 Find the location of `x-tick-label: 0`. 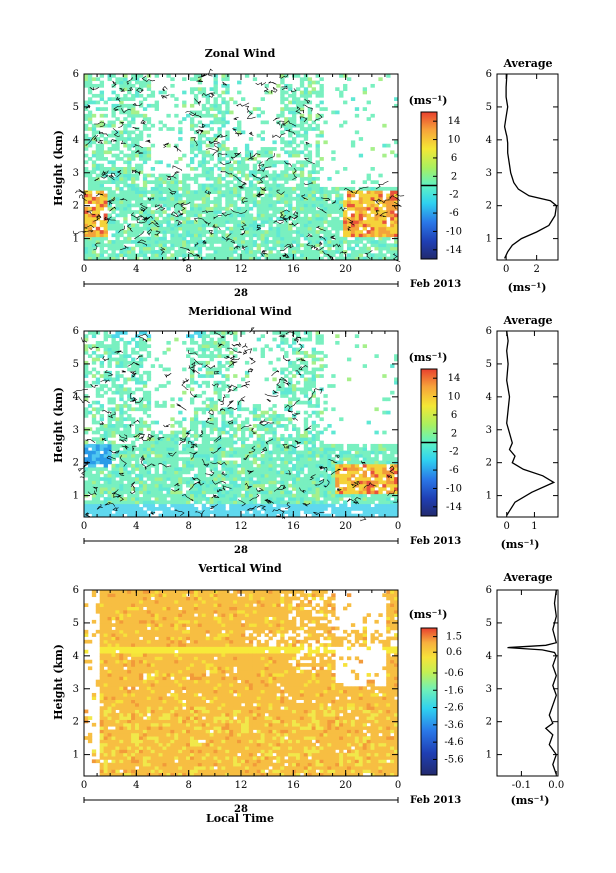

x-tick-label: 0 is located at coordinates (84, 269).